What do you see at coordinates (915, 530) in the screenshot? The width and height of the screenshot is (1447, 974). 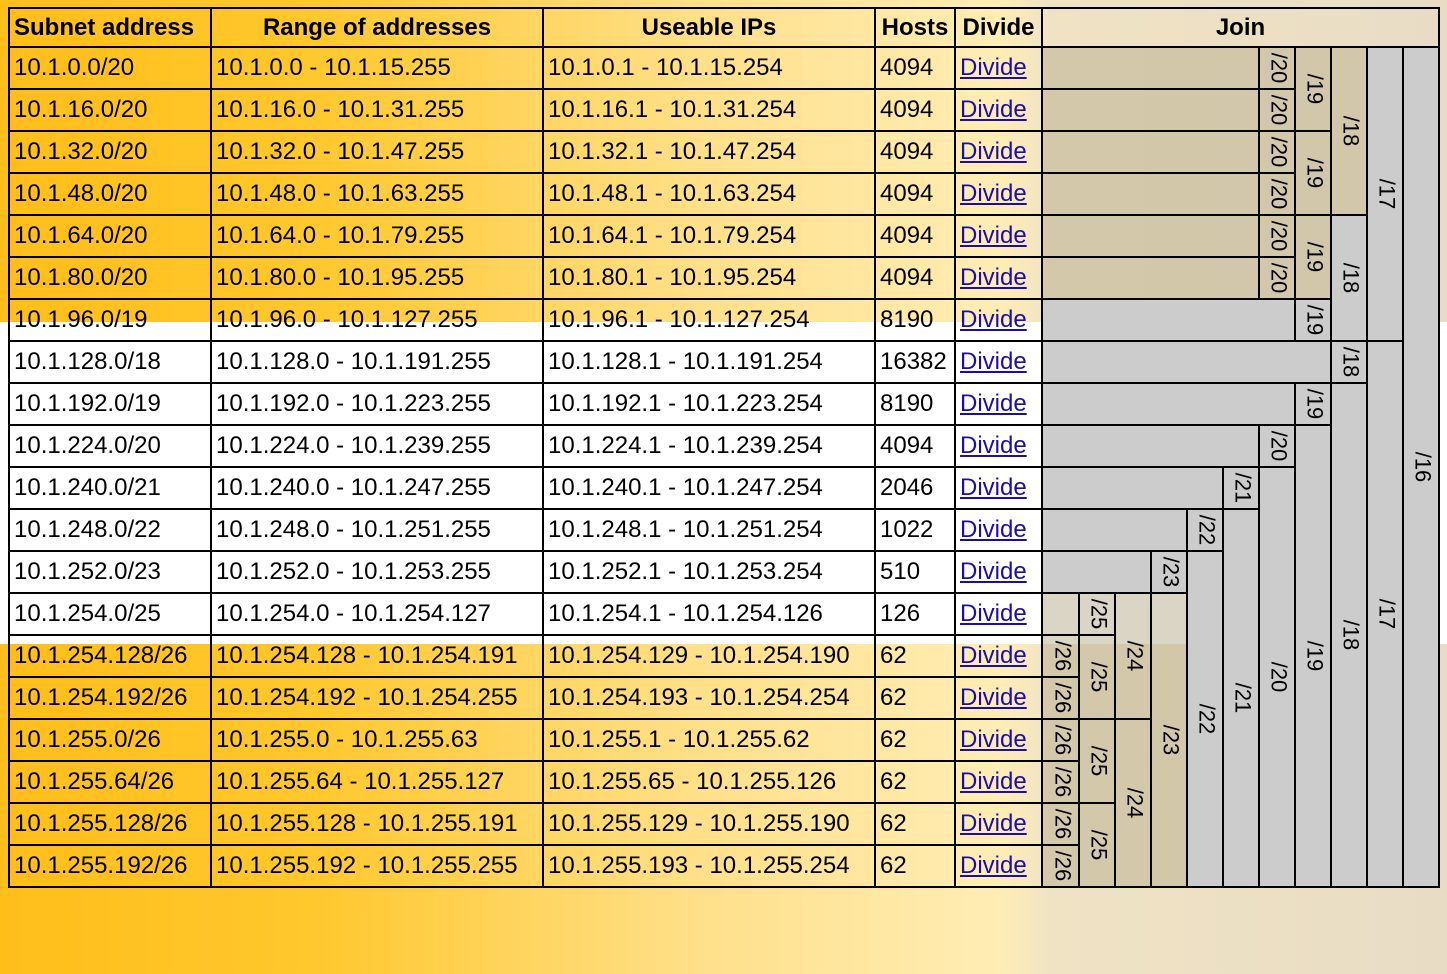 I see `cell-hosts: 1022` at bounding box center [915, 530].